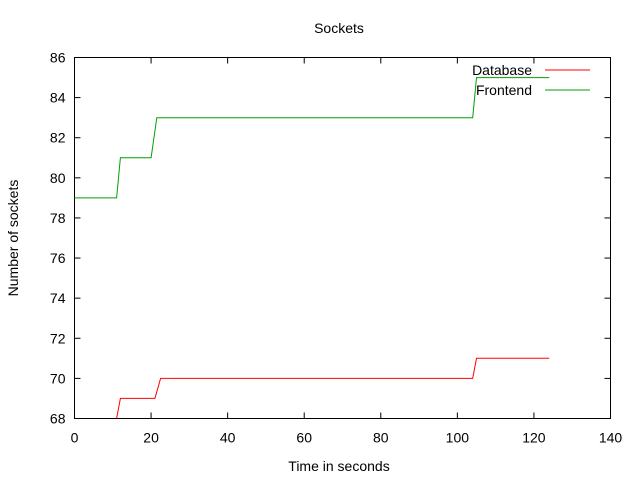 This screenshot has height=480, width=640. Describe the element at coordinates (502, 70) in the screenshot. I see `legend-label-database: Database` at that location.